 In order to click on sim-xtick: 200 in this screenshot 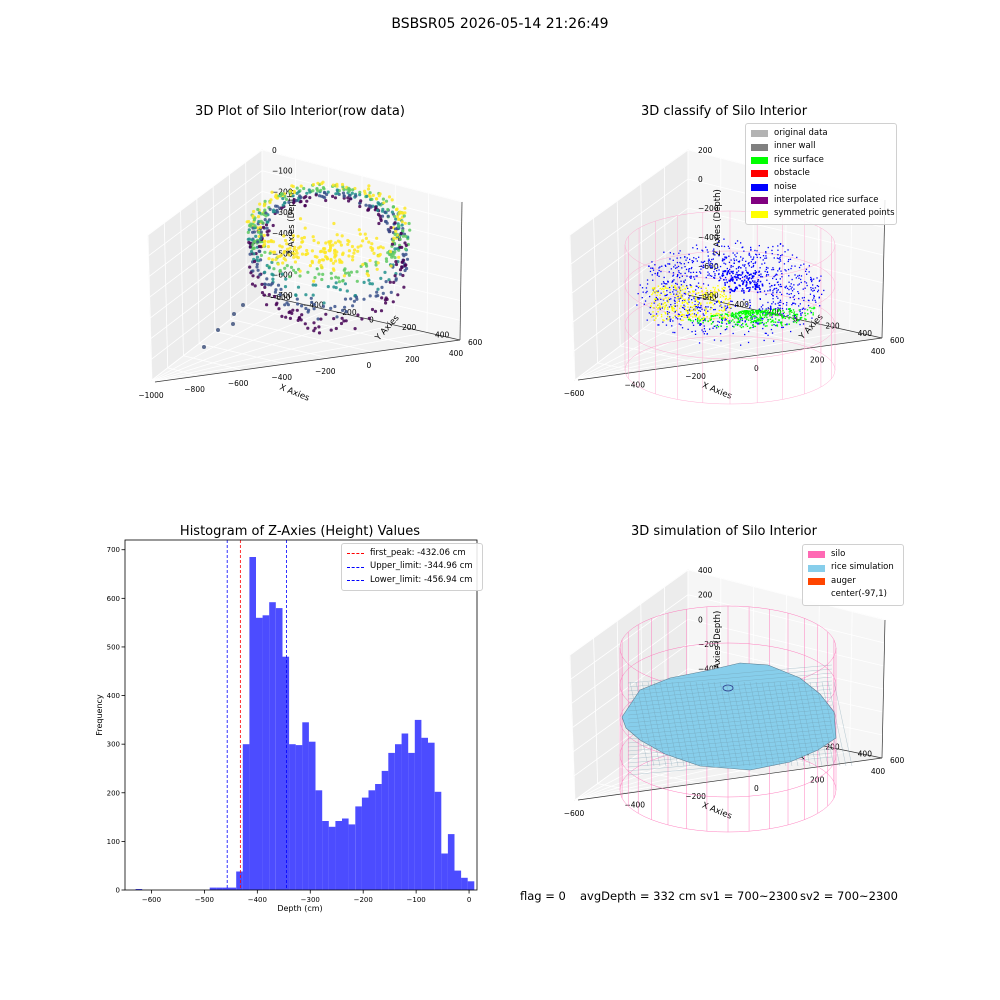, I will do `click(817, 779)`.